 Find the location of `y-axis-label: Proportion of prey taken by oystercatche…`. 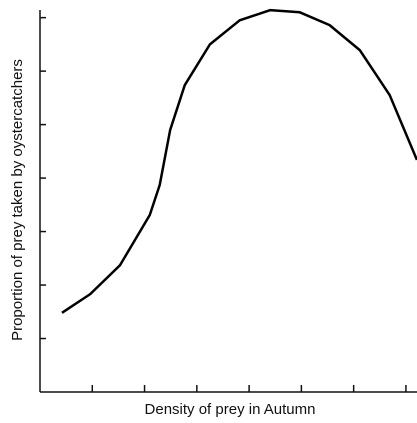

y-axis-label: Proportion of prey taken by oystercatche… is located at coordinates (17, 200).